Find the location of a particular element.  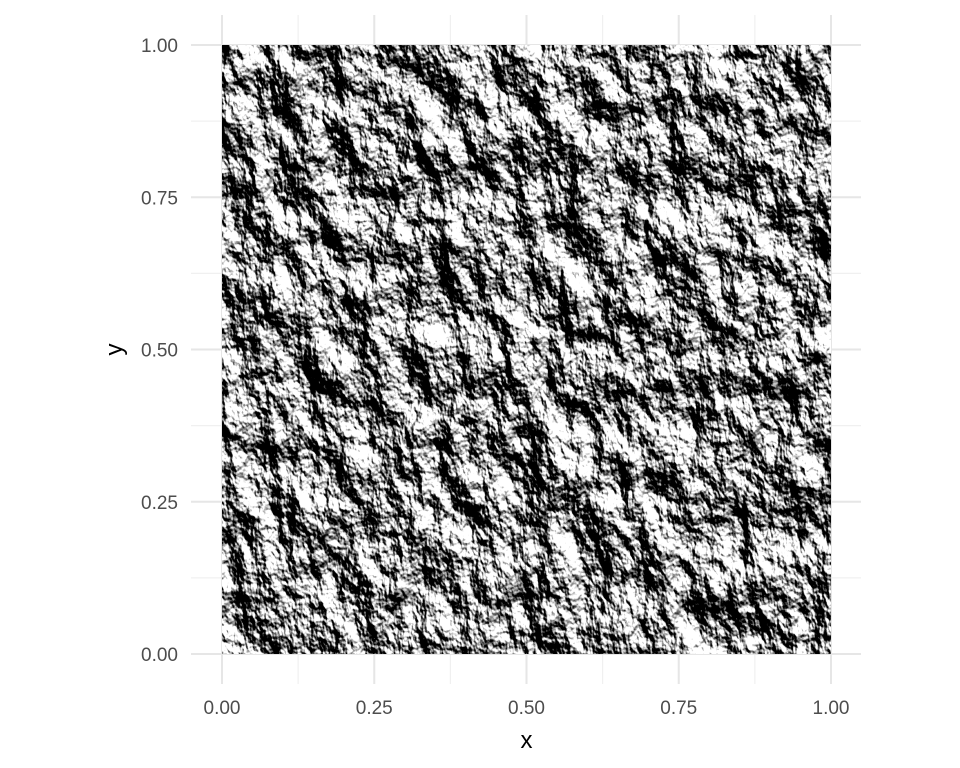

x-tick-label: 0.75 is located at coordinates (678, 708).